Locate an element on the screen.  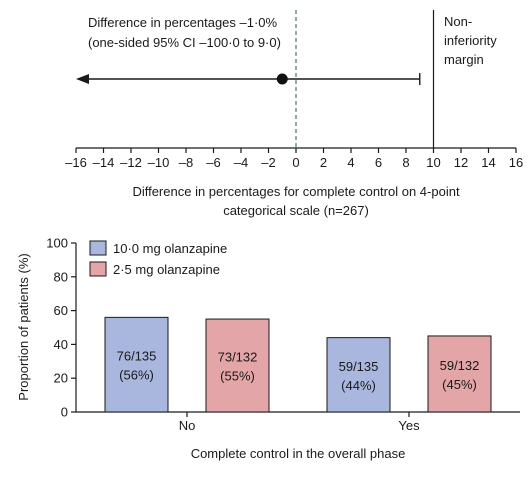
bar-data-label: 59/135 is located at coordinates (359, 366).